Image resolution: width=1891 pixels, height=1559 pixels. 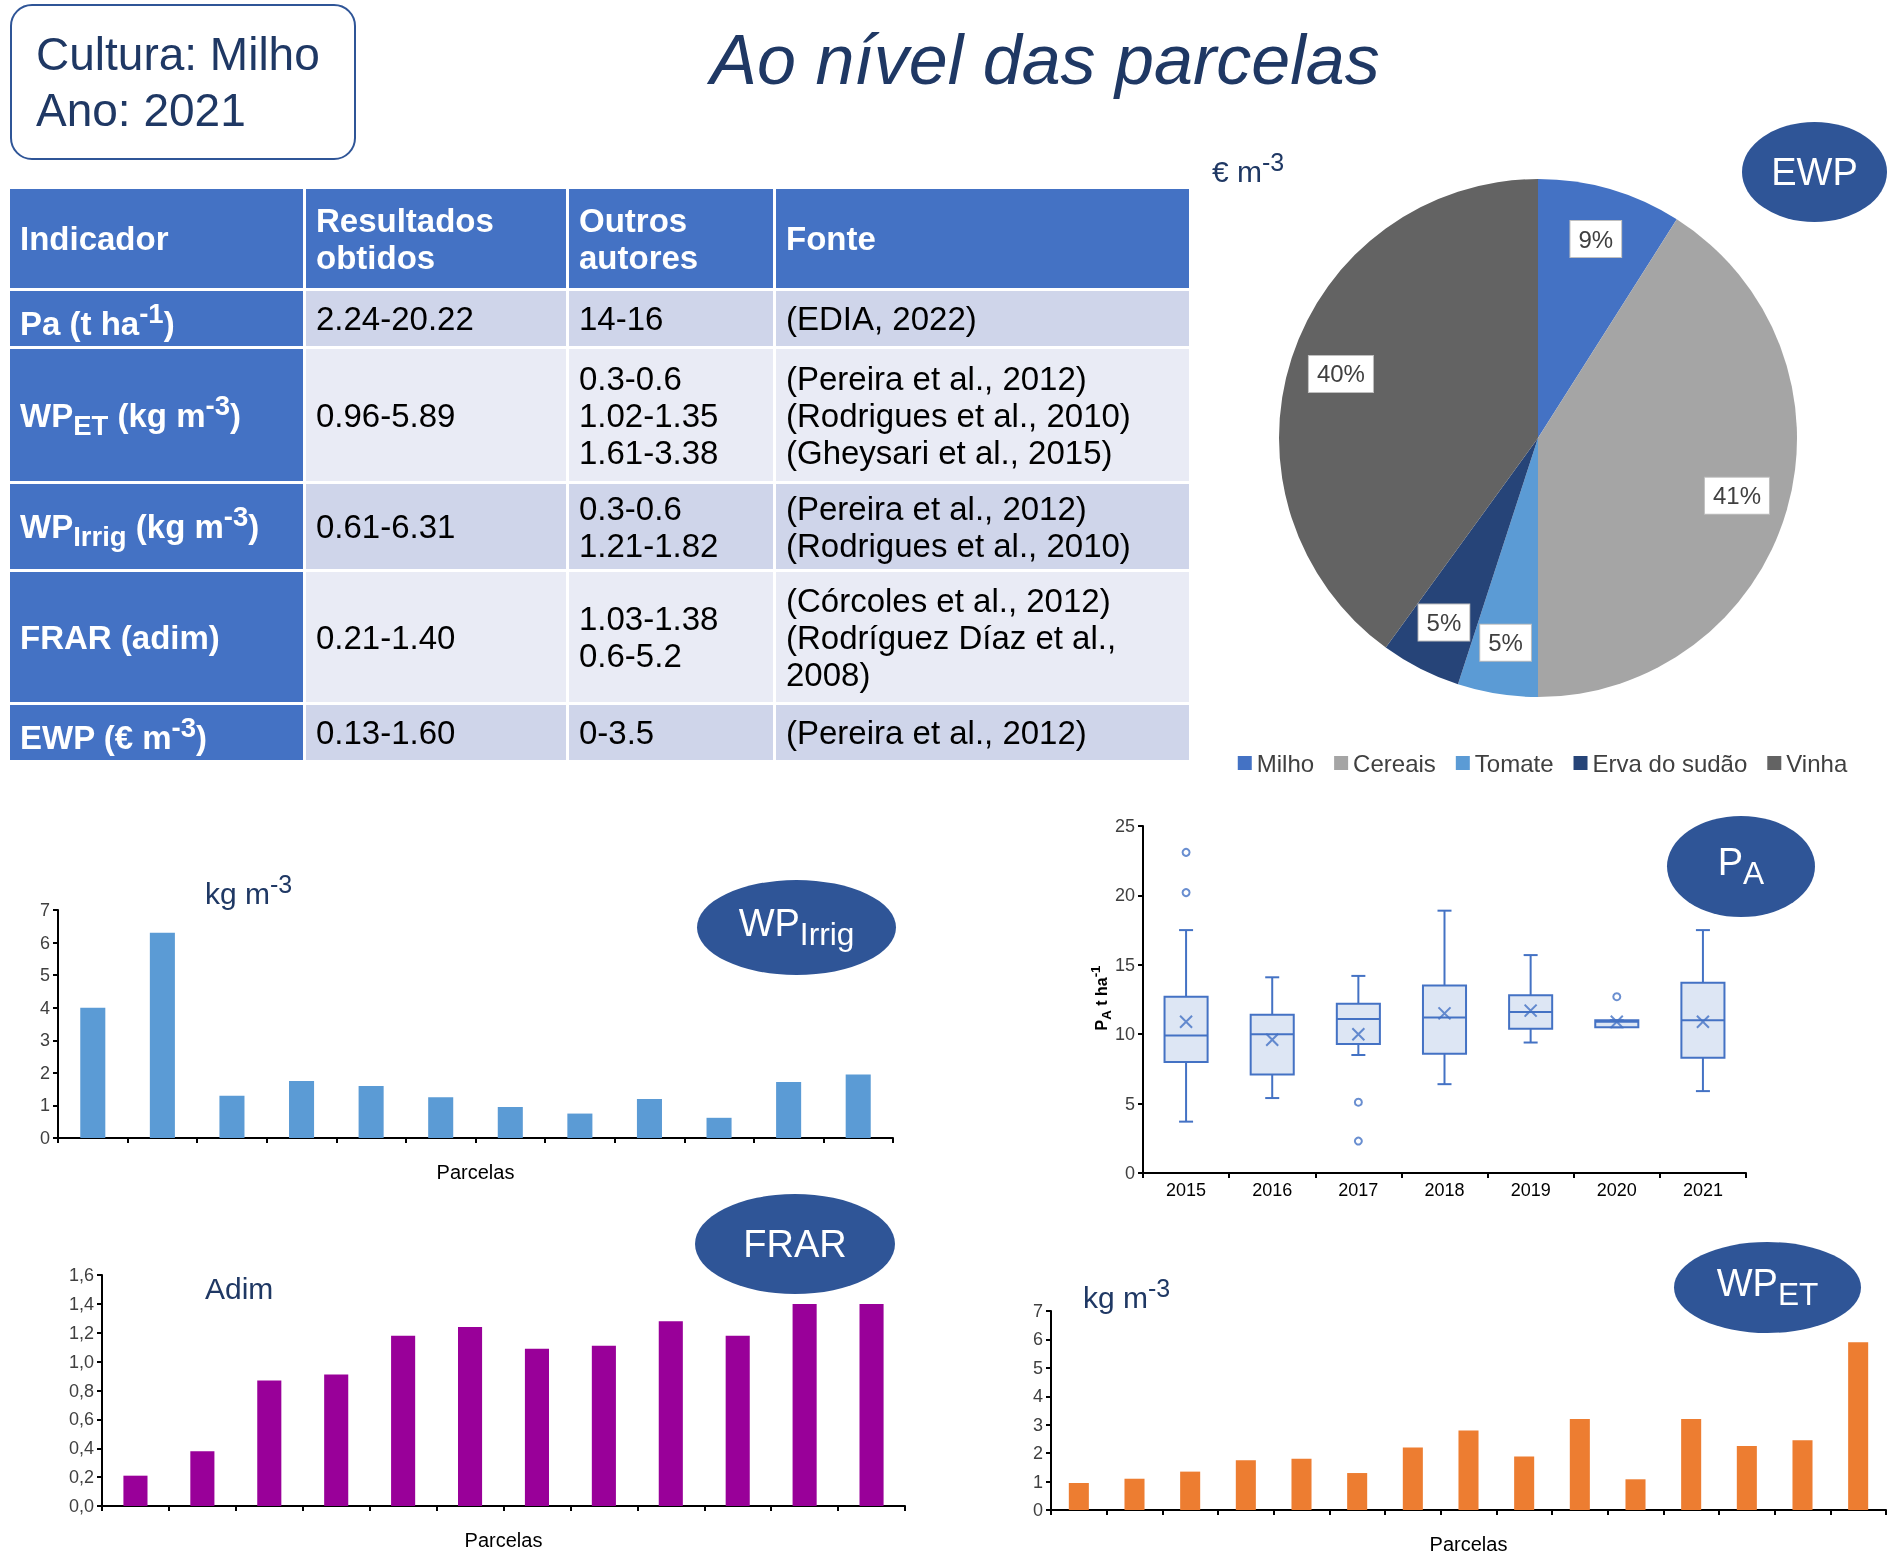 I want to click on y-tick-label: 6, so click(x=1037, y=1339).